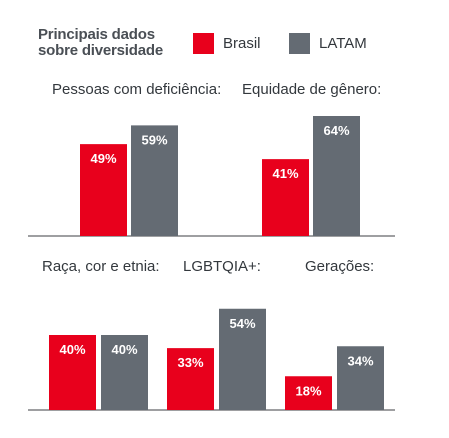 The width and height of the screenshot is (449, 438). I want to click on bar-geracoes-brasil, so click(308, 393).